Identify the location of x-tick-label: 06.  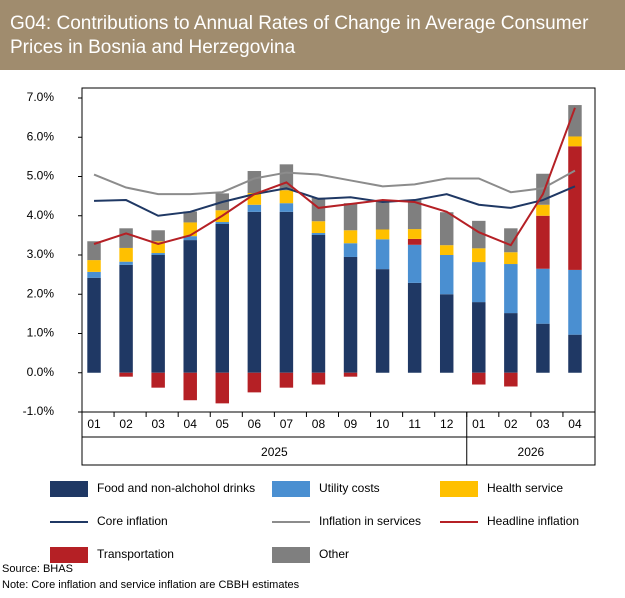
(255, 424).